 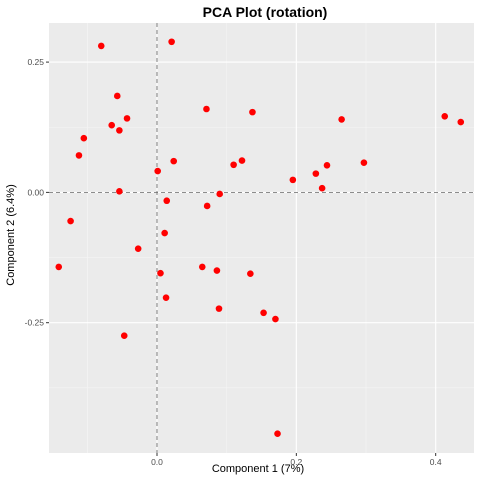 I want to click on y-tick-label: 0.00, so click(x=35, y=192).